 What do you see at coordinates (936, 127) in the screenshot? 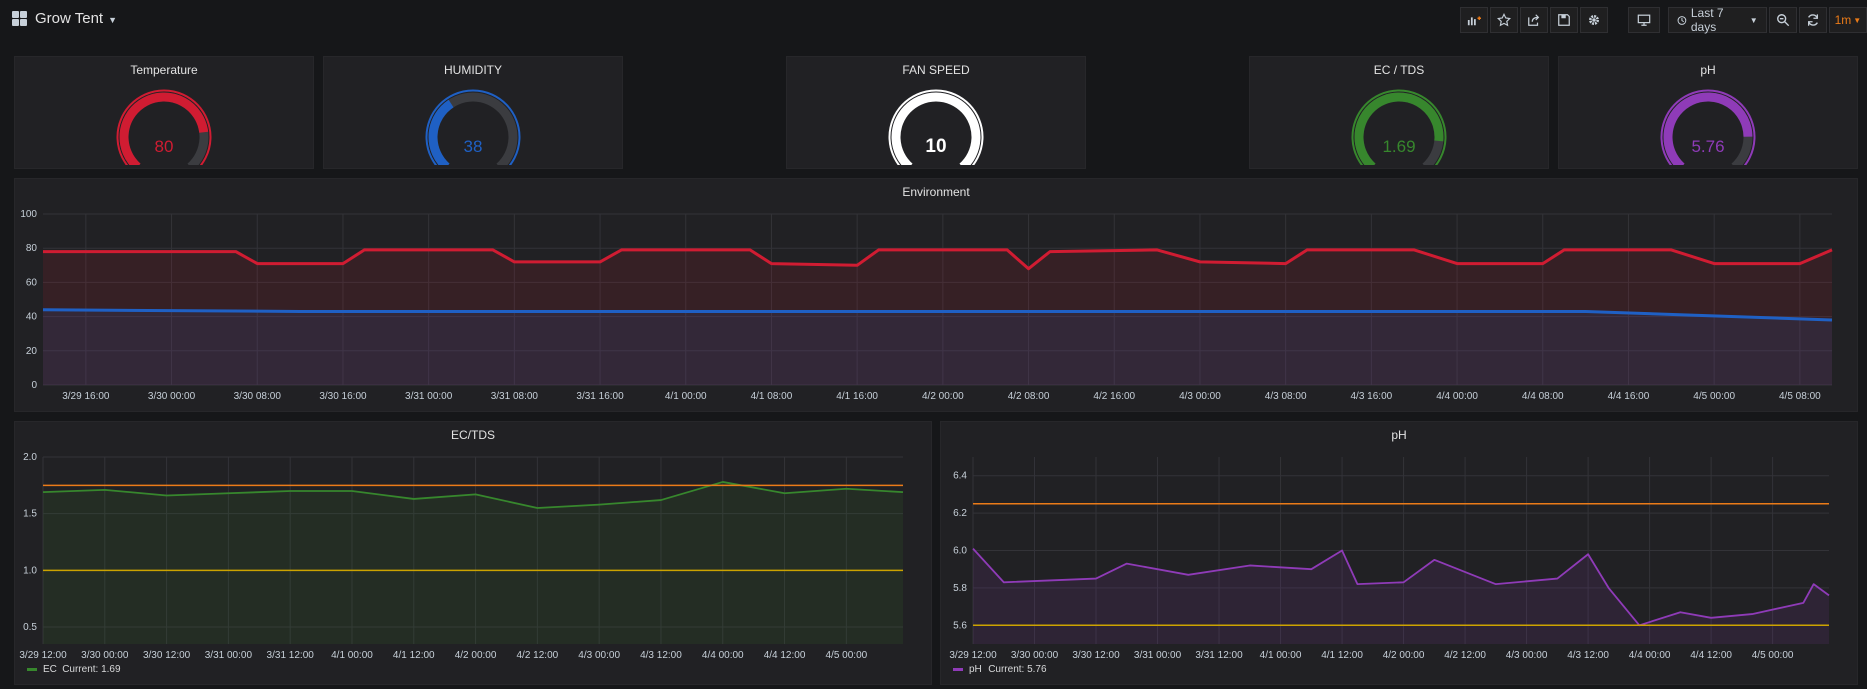
I see `fan-speed-gauge: 10` at bounding box center [936, 127].